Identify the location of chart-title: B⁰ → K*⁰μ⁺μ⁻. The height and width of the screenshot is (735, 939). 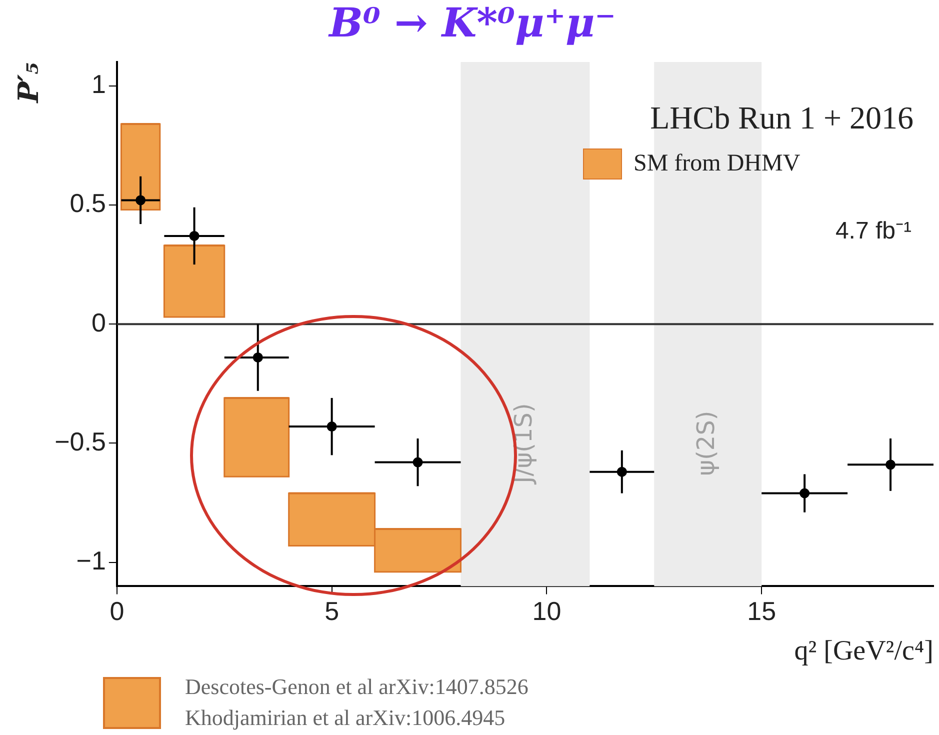
(472, 23).